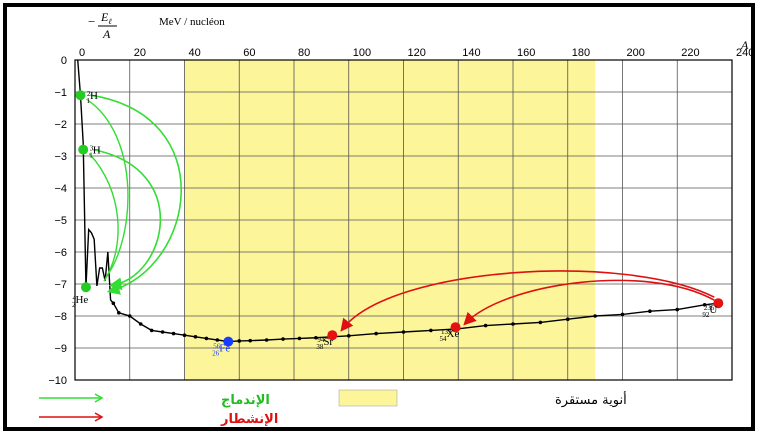 This screenshot has width=764, height=439. I want to click on nuclide-point-fe56, so click(228, 341).